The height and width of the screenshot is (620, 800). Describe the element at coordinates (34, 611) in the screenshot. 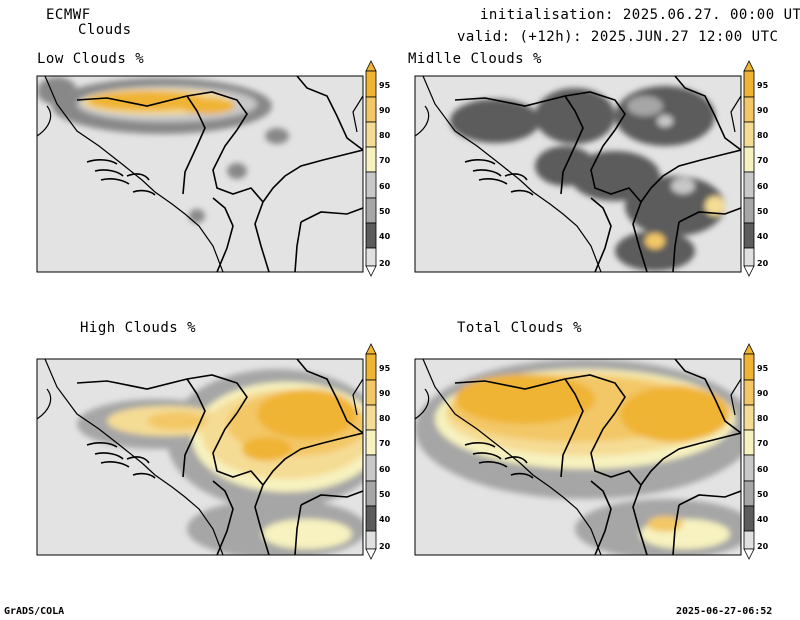

I see `footer-credit: GrADS/COLA` at that location.